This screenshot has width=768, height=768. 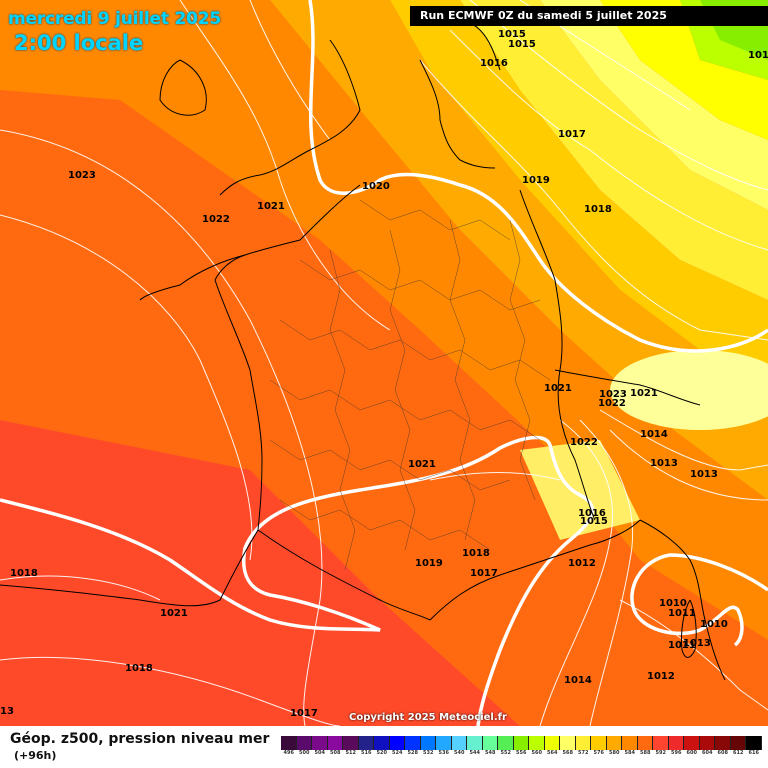 What do you see at coordinates (428, 753) in the screenshot?
I see `scale-label: 532` at bounding box center [428, 753].